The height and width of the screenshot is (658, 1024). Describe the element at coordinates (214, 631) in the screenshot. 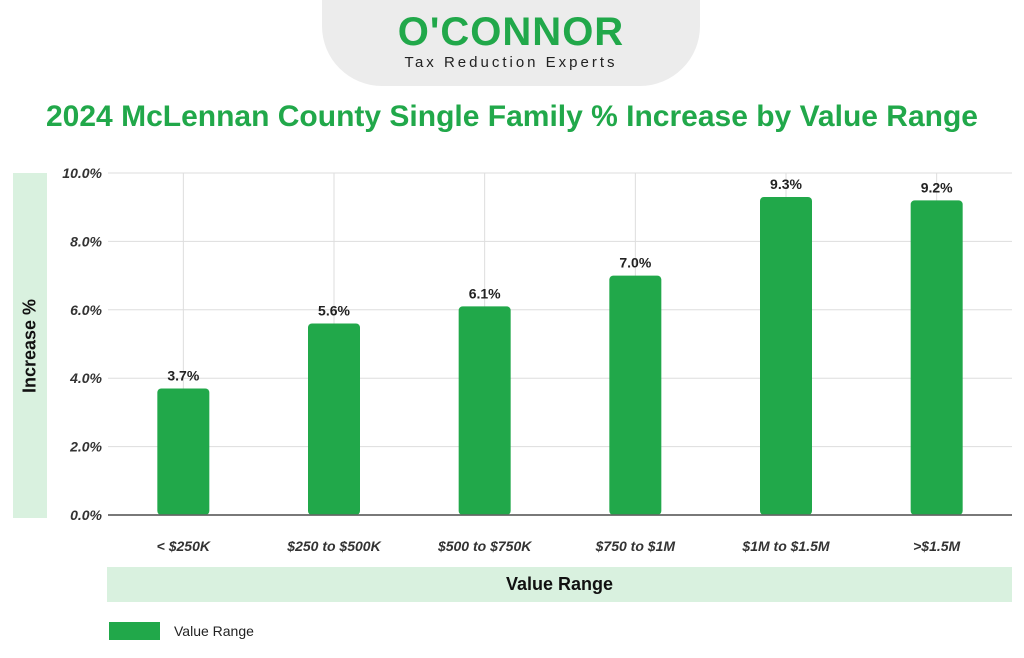

I see `legend-label: Value Range` at that location.